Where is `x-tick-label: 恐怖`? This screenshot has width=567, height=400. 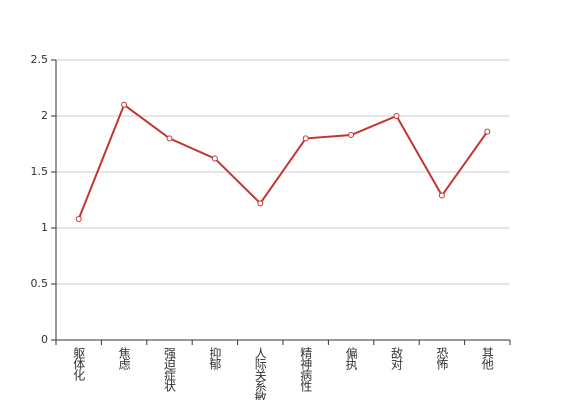 x-tick-label: 恐怖 is located at coordinates (442, 358).